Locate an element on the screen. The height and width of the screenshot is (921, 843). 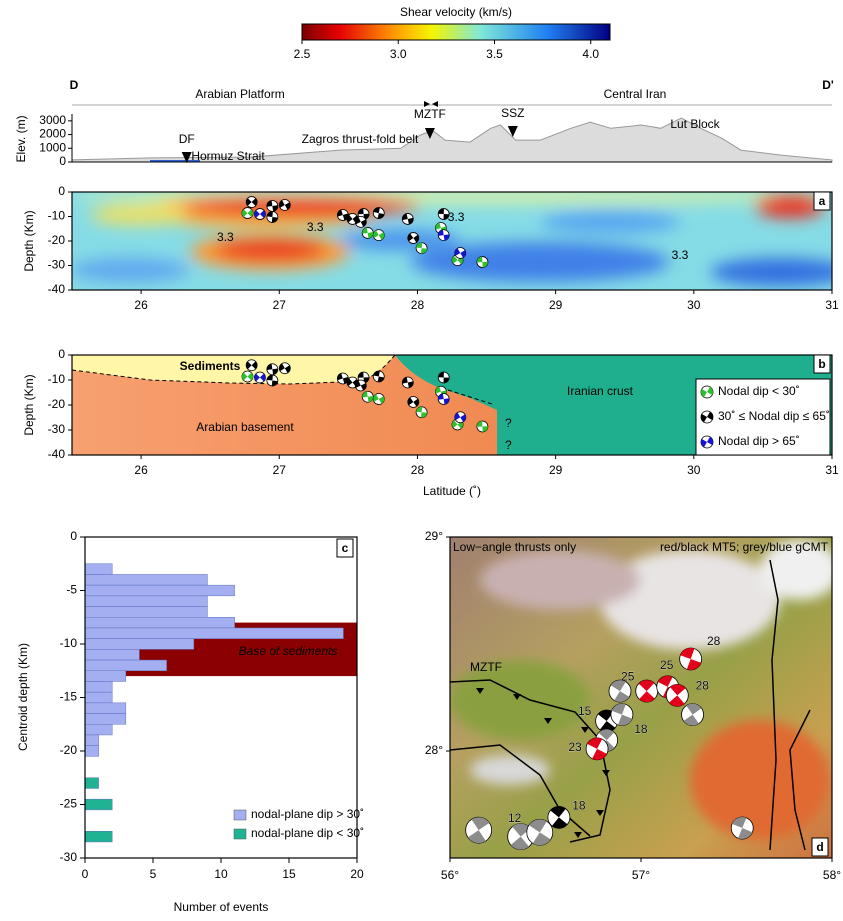
section-end: D' is located at coordinates (828, 85).